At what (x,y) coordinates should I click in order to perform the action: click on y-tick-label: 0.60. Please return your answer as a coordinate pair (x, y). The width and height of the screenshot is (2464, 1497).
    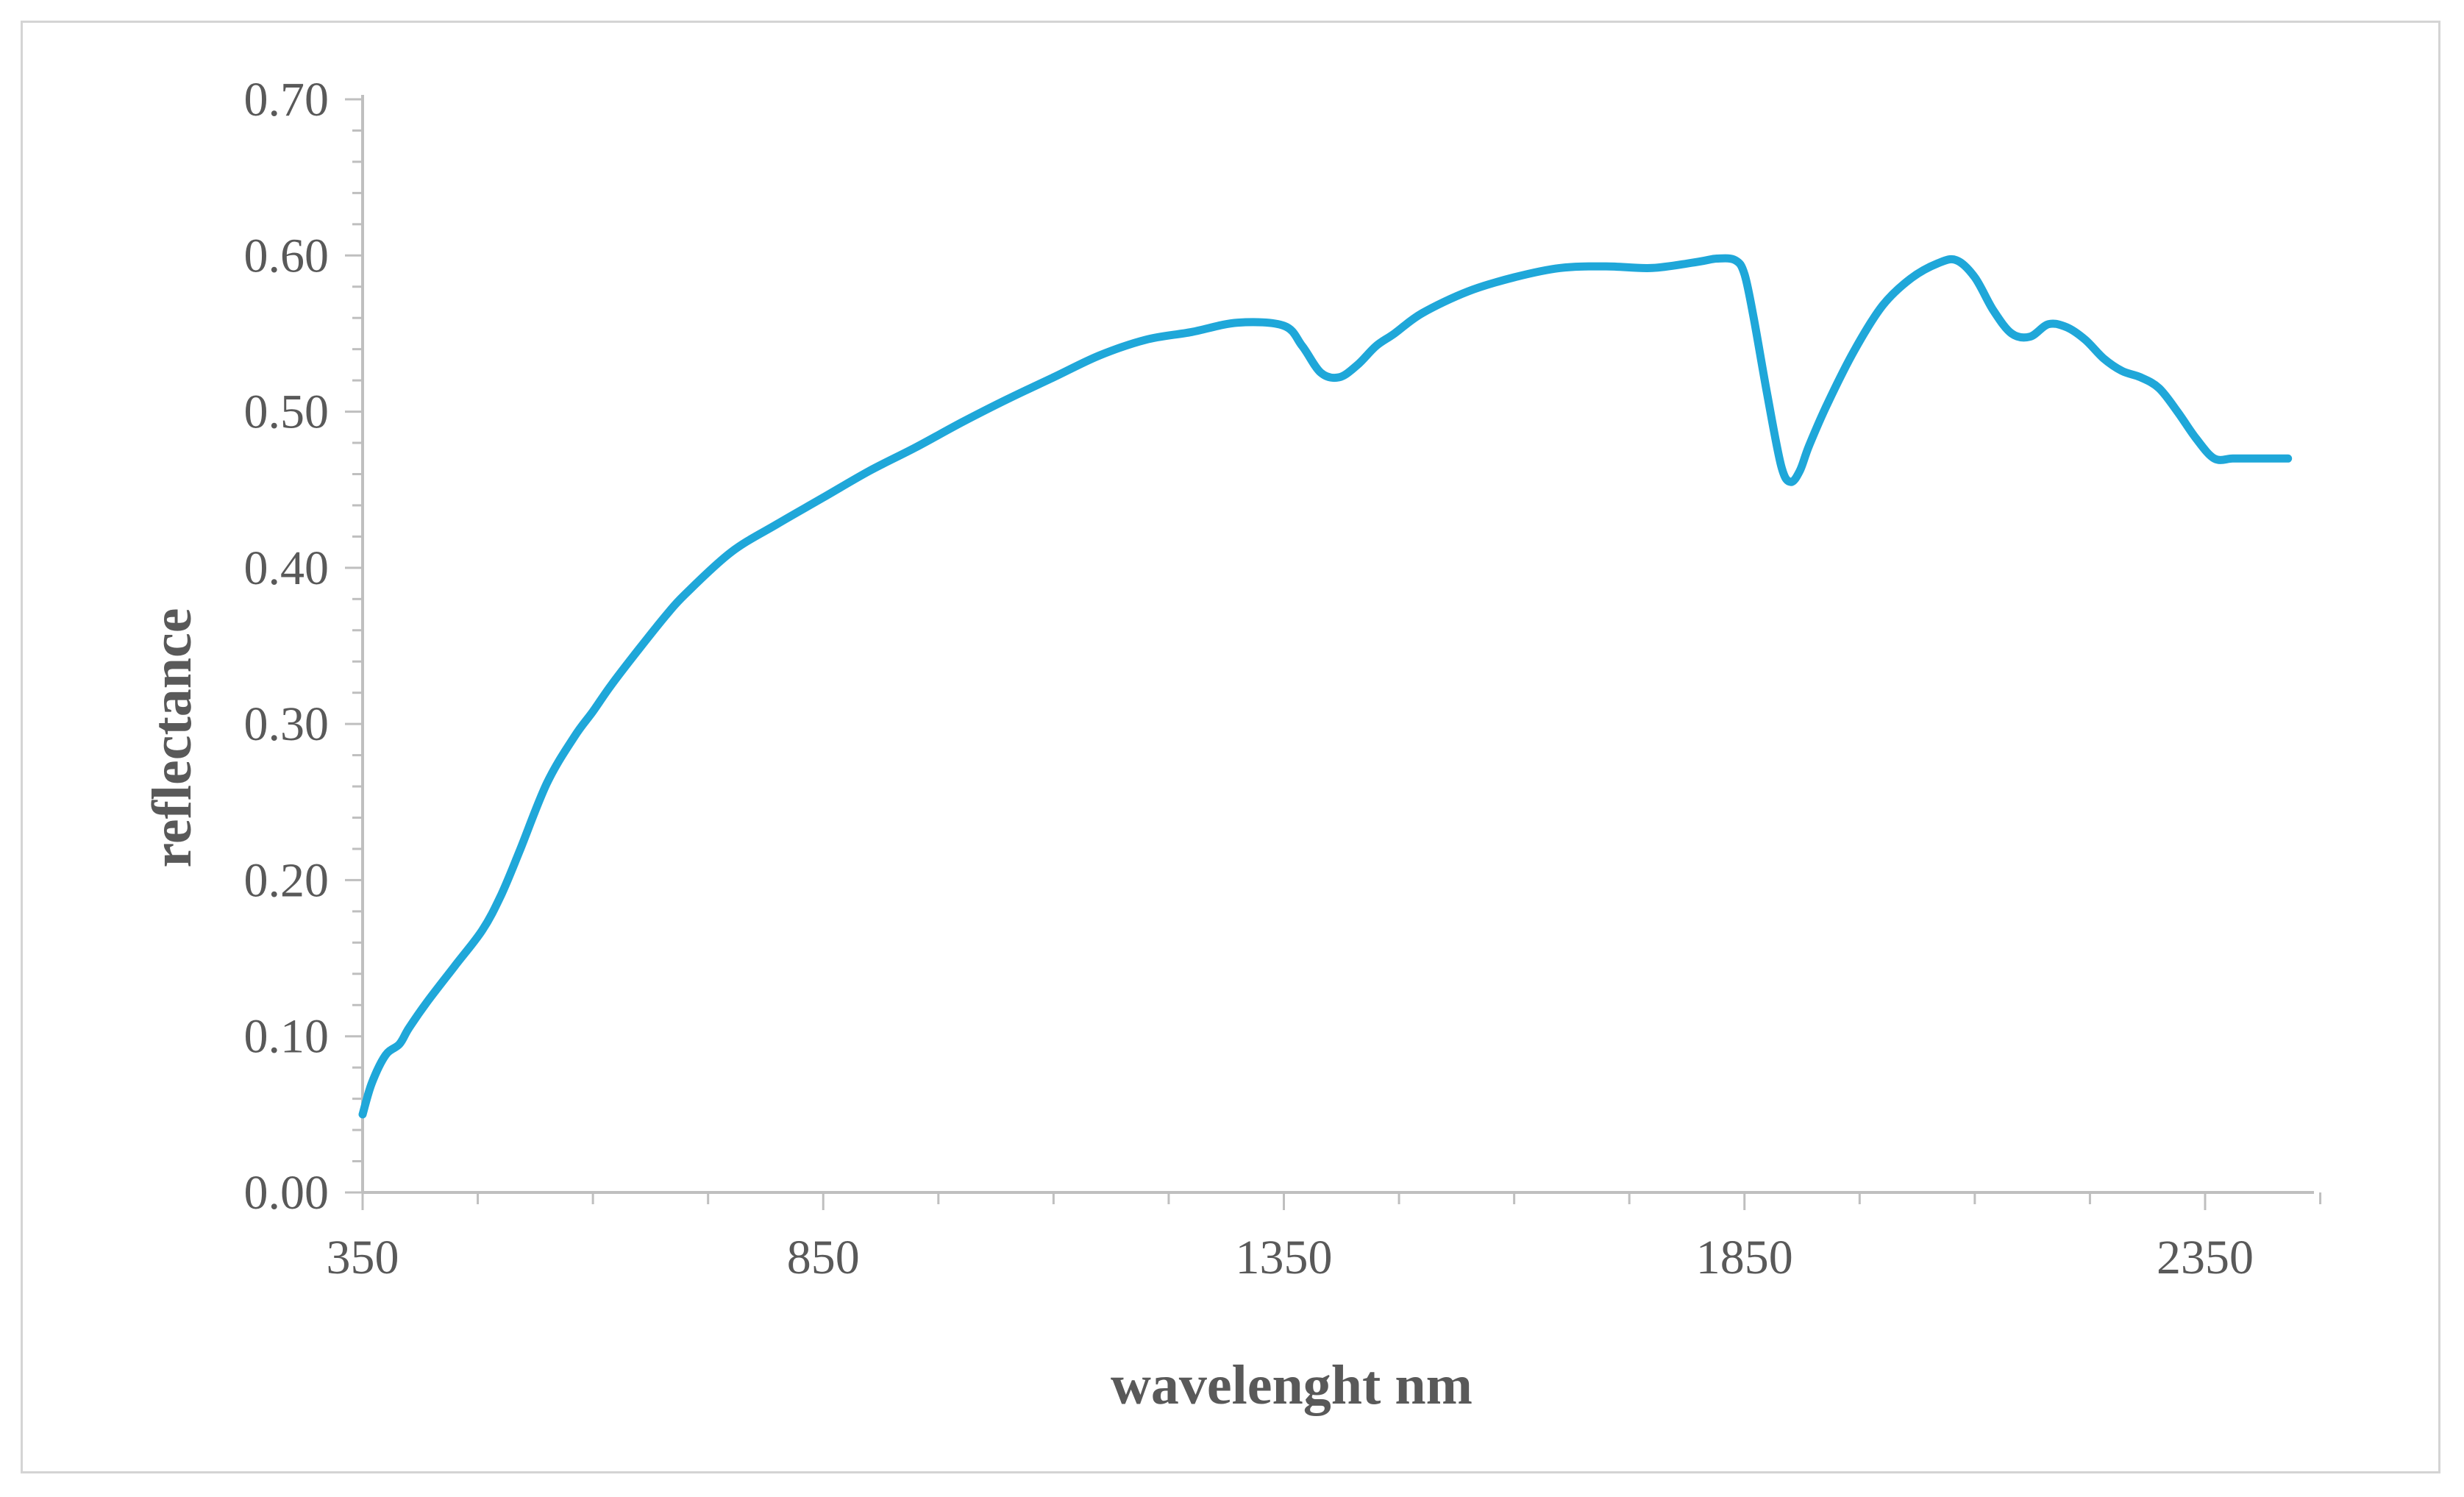
    Looking at the image, I should click on (287, 255).